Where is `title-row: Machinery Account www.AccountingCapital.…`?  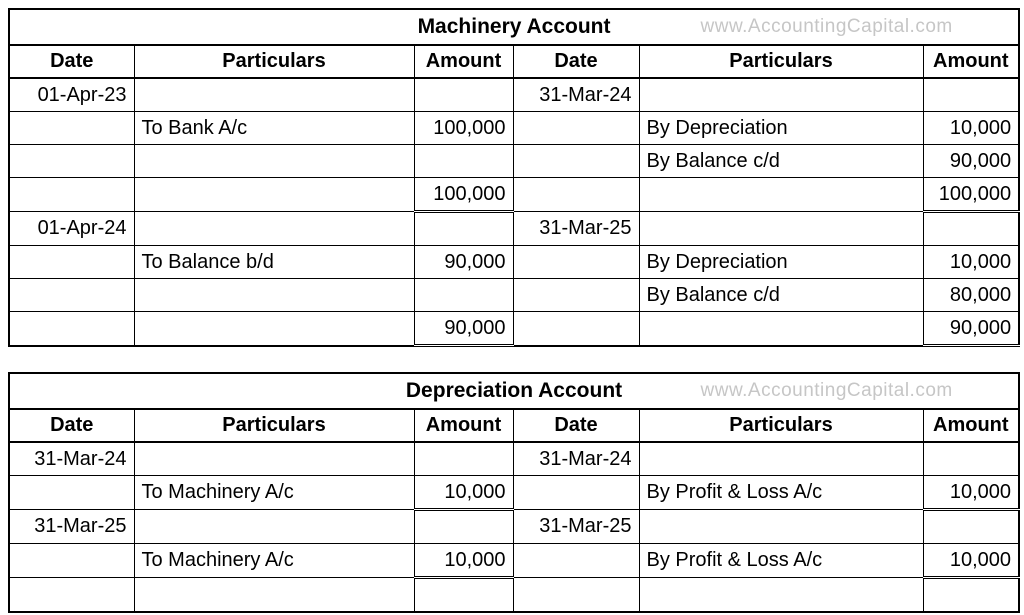 title-row: Machinery Account www.AccountingCapital.… is located at coordinates (514, 27).